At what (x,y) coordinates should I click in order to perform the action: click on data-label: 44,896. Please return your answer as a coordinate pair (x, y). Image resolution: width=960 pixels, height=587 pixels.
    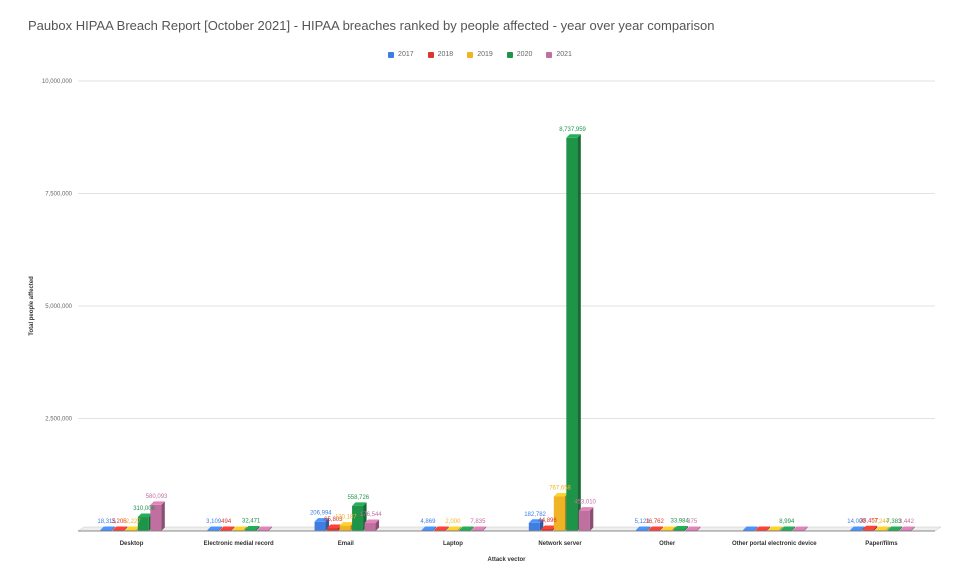
    Looking at the image, I should click on (547, 521).